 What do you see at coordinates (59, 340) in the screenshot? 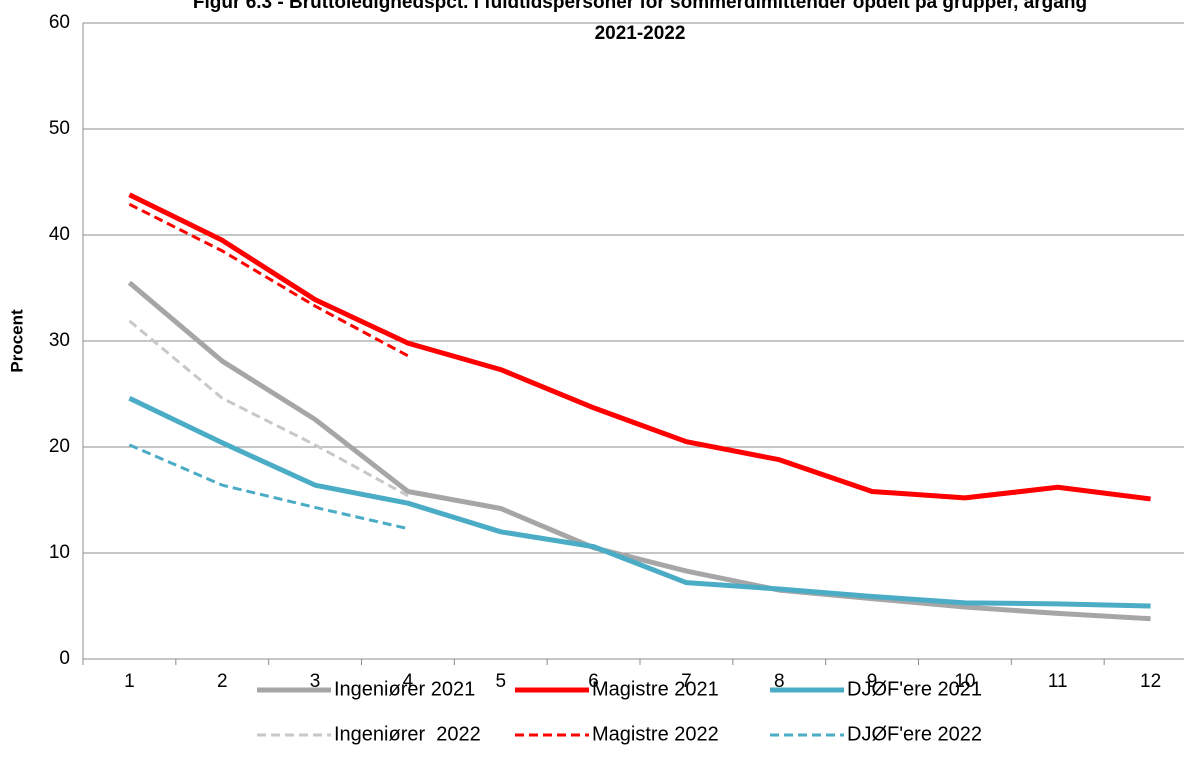
I see `y-tick-label: 30` at bounding box center [59, 340].